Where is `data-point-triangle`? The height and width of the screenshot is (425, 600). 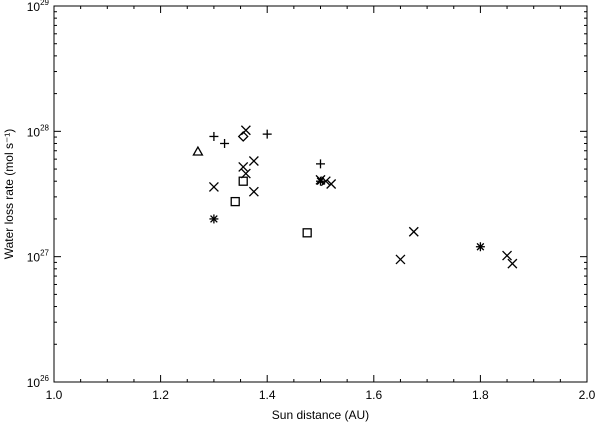
data-point-triangle is located at coordinates (198, 150).